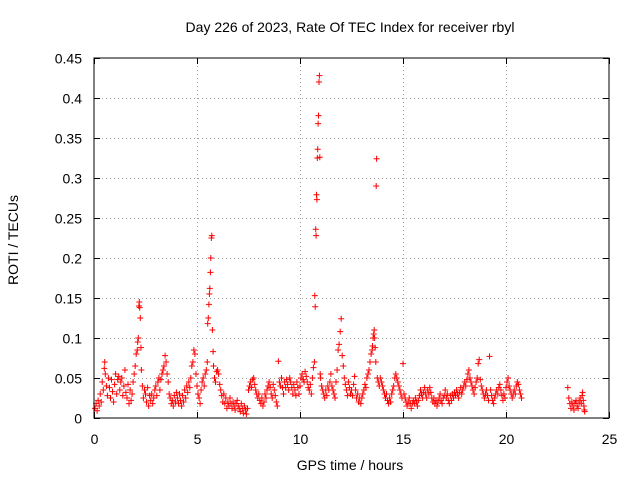  What do you see at coordinates (95, 439) in the screenshot?
I see `x-tick-label: 0` at bounding box center [95, 439].